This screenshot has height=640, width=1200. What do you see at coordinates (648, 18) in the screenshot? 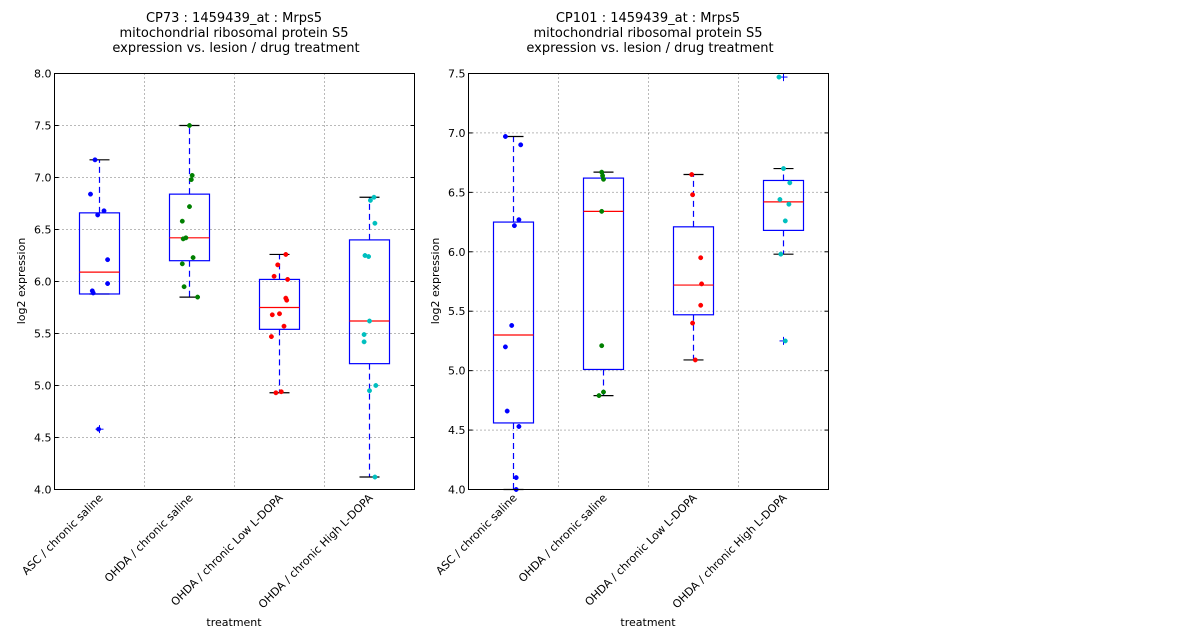
I see `chart-title-line-1: CP101 : 1459439_at : Mrps5` at bounding box center [648, 18].